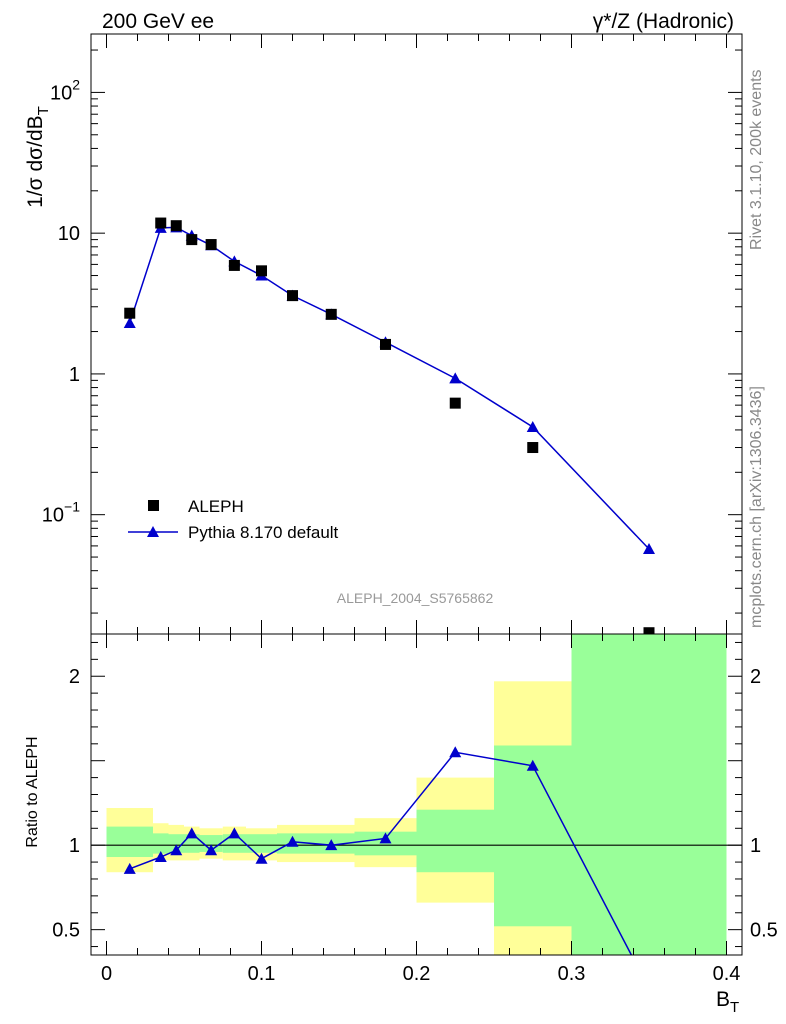 The image size is (786, 1024). I want to click on y-tick-label-ratio-left: 0.5, so click(66, 931).